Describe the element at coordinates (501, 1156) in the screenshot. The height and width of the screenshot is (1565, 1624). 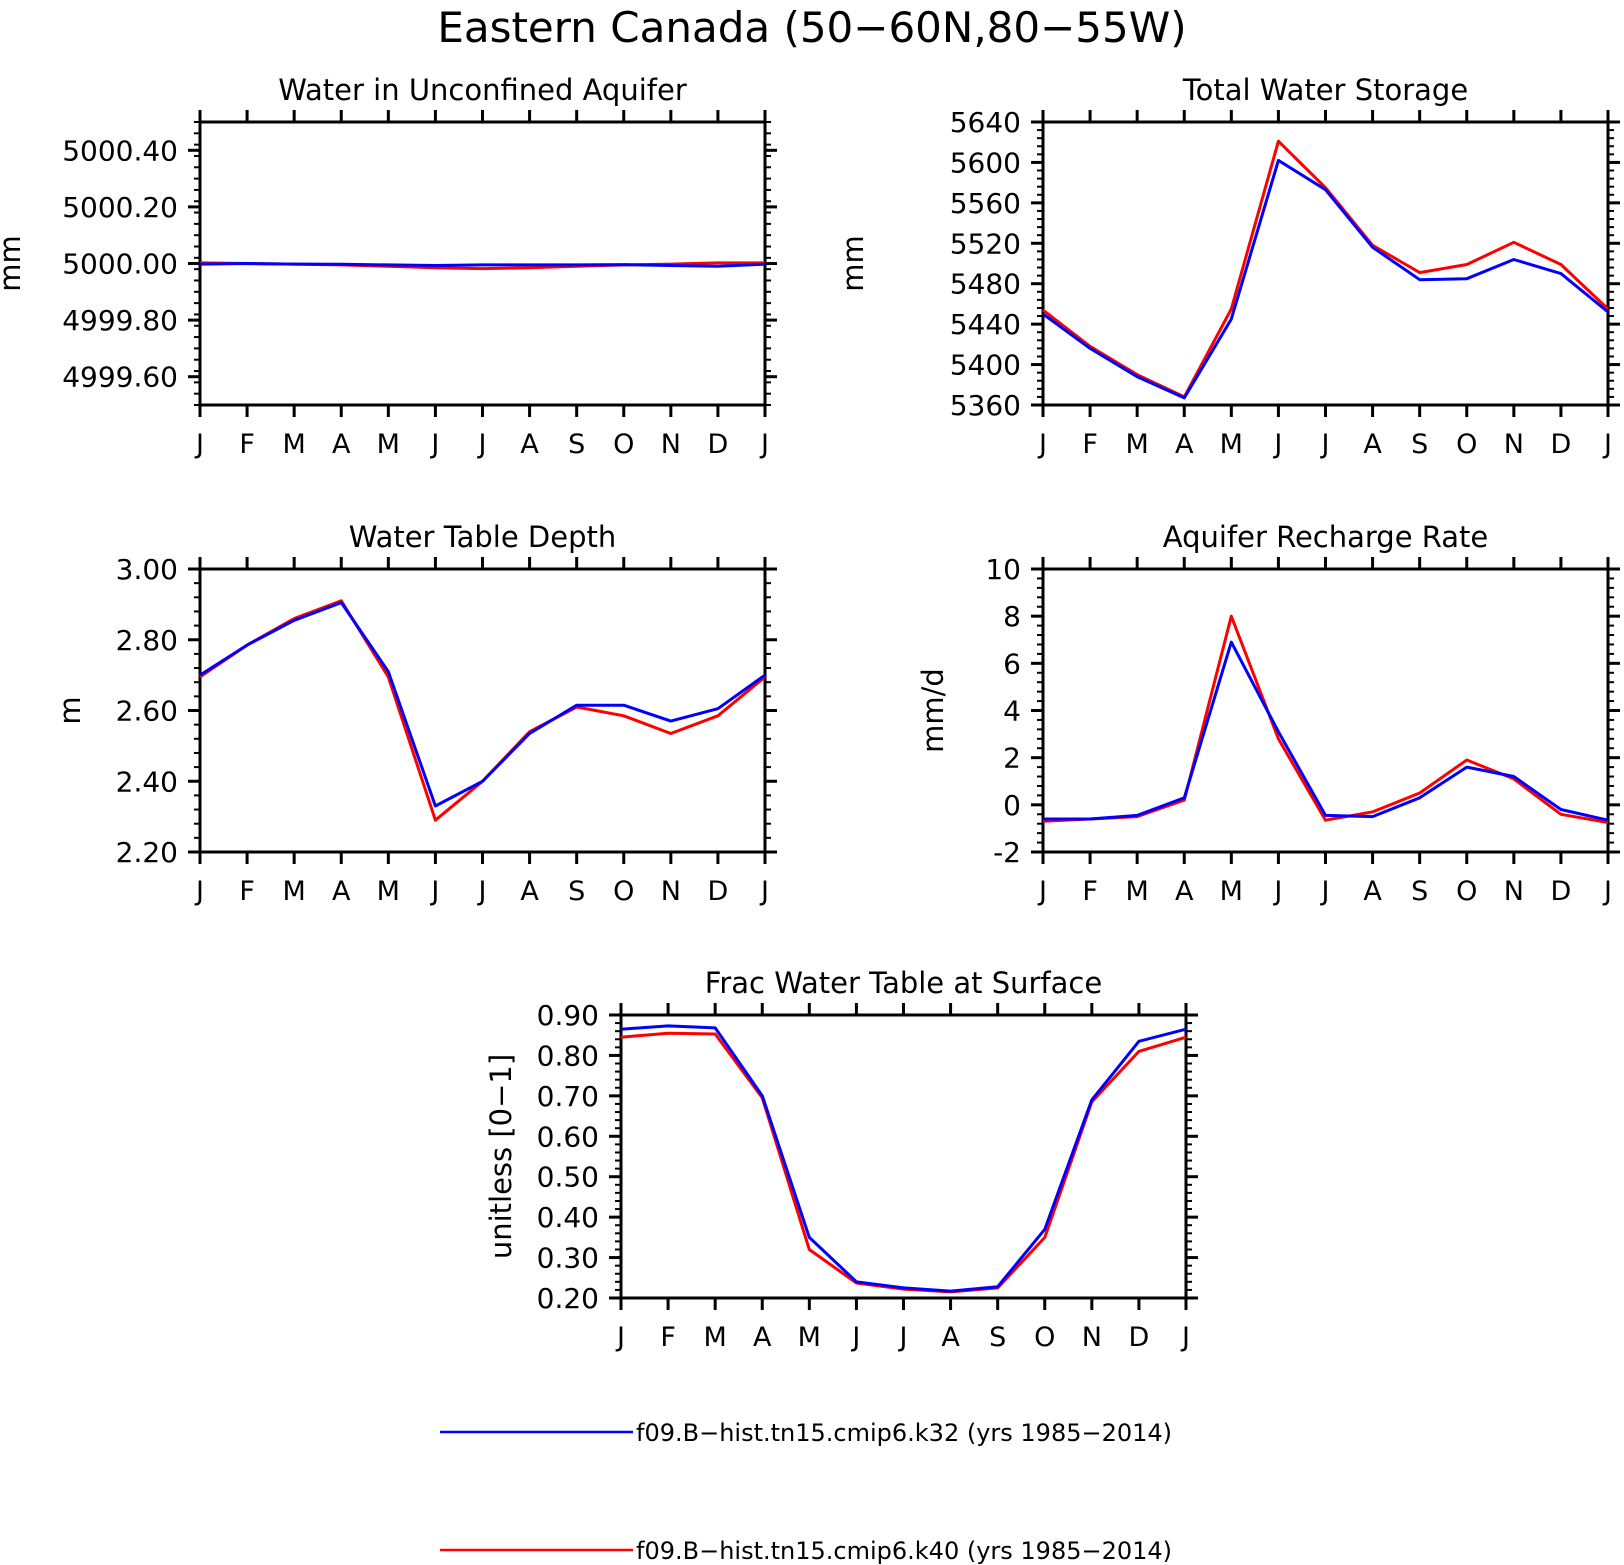
I see `y-axis-label: unitless [0−1]` at that location.